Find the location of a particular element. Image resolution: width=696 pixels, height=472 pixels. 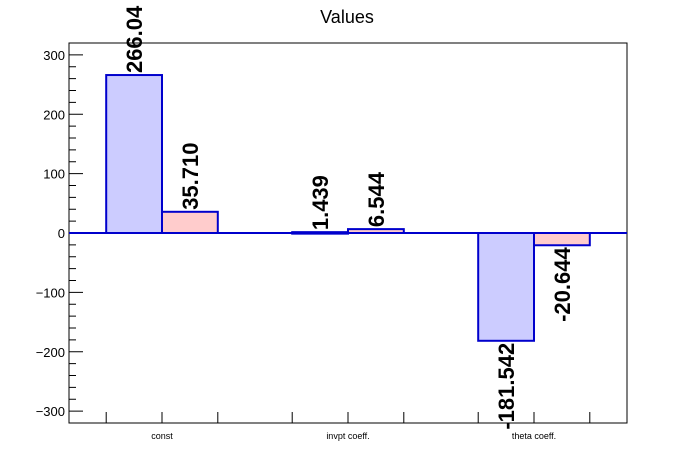

bar-value-label: 1.439 is located at coordinates (320, 202).